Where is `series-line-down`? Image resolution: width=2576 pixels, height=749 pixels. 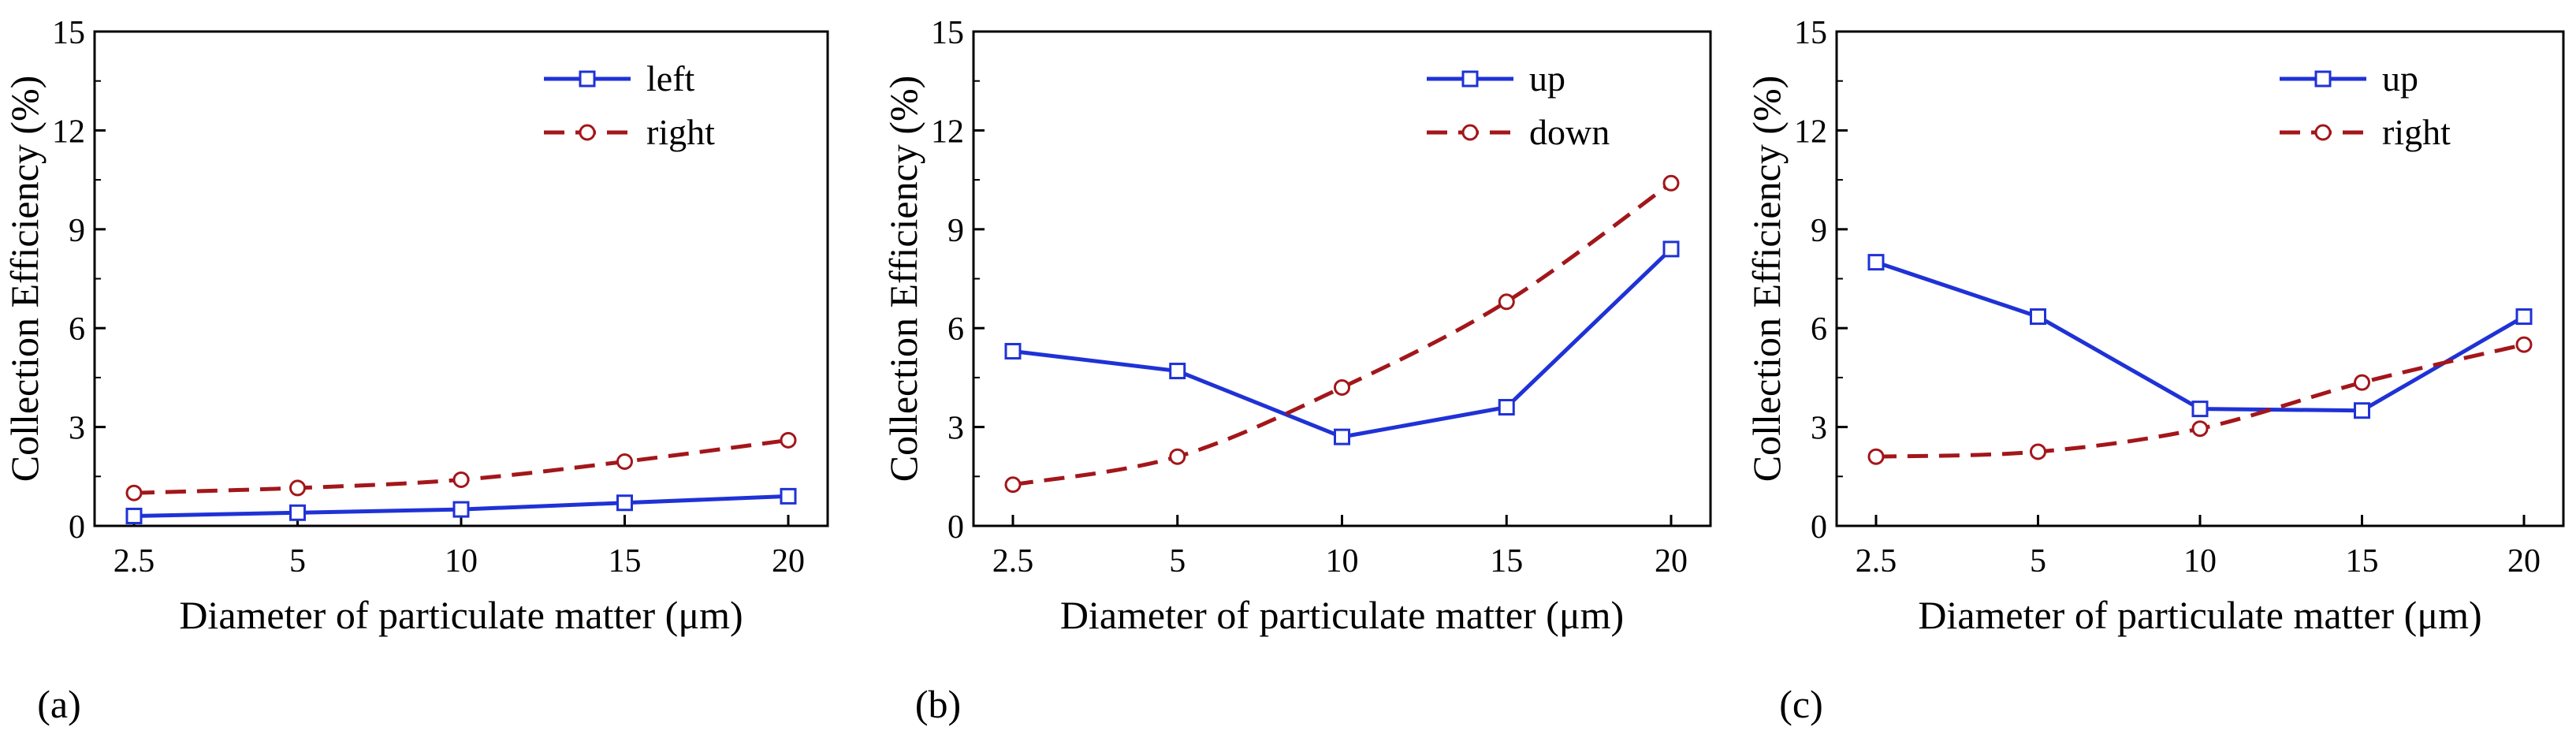 series-line-down is located at coordinates (1342, 334).